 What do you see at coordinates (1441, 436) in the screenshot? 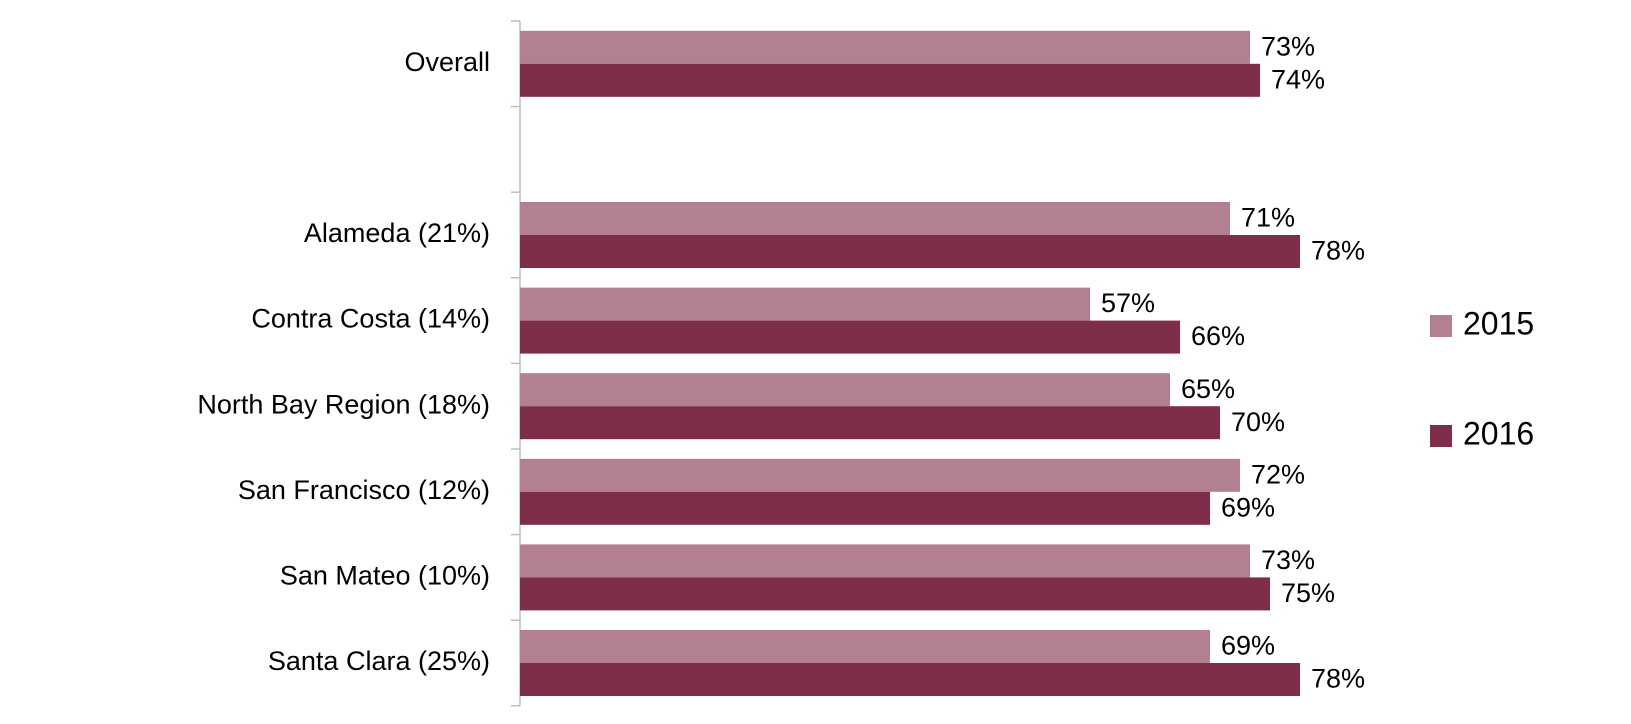
I see `legend-swatch-2016` at bounding box center [1441, 436].